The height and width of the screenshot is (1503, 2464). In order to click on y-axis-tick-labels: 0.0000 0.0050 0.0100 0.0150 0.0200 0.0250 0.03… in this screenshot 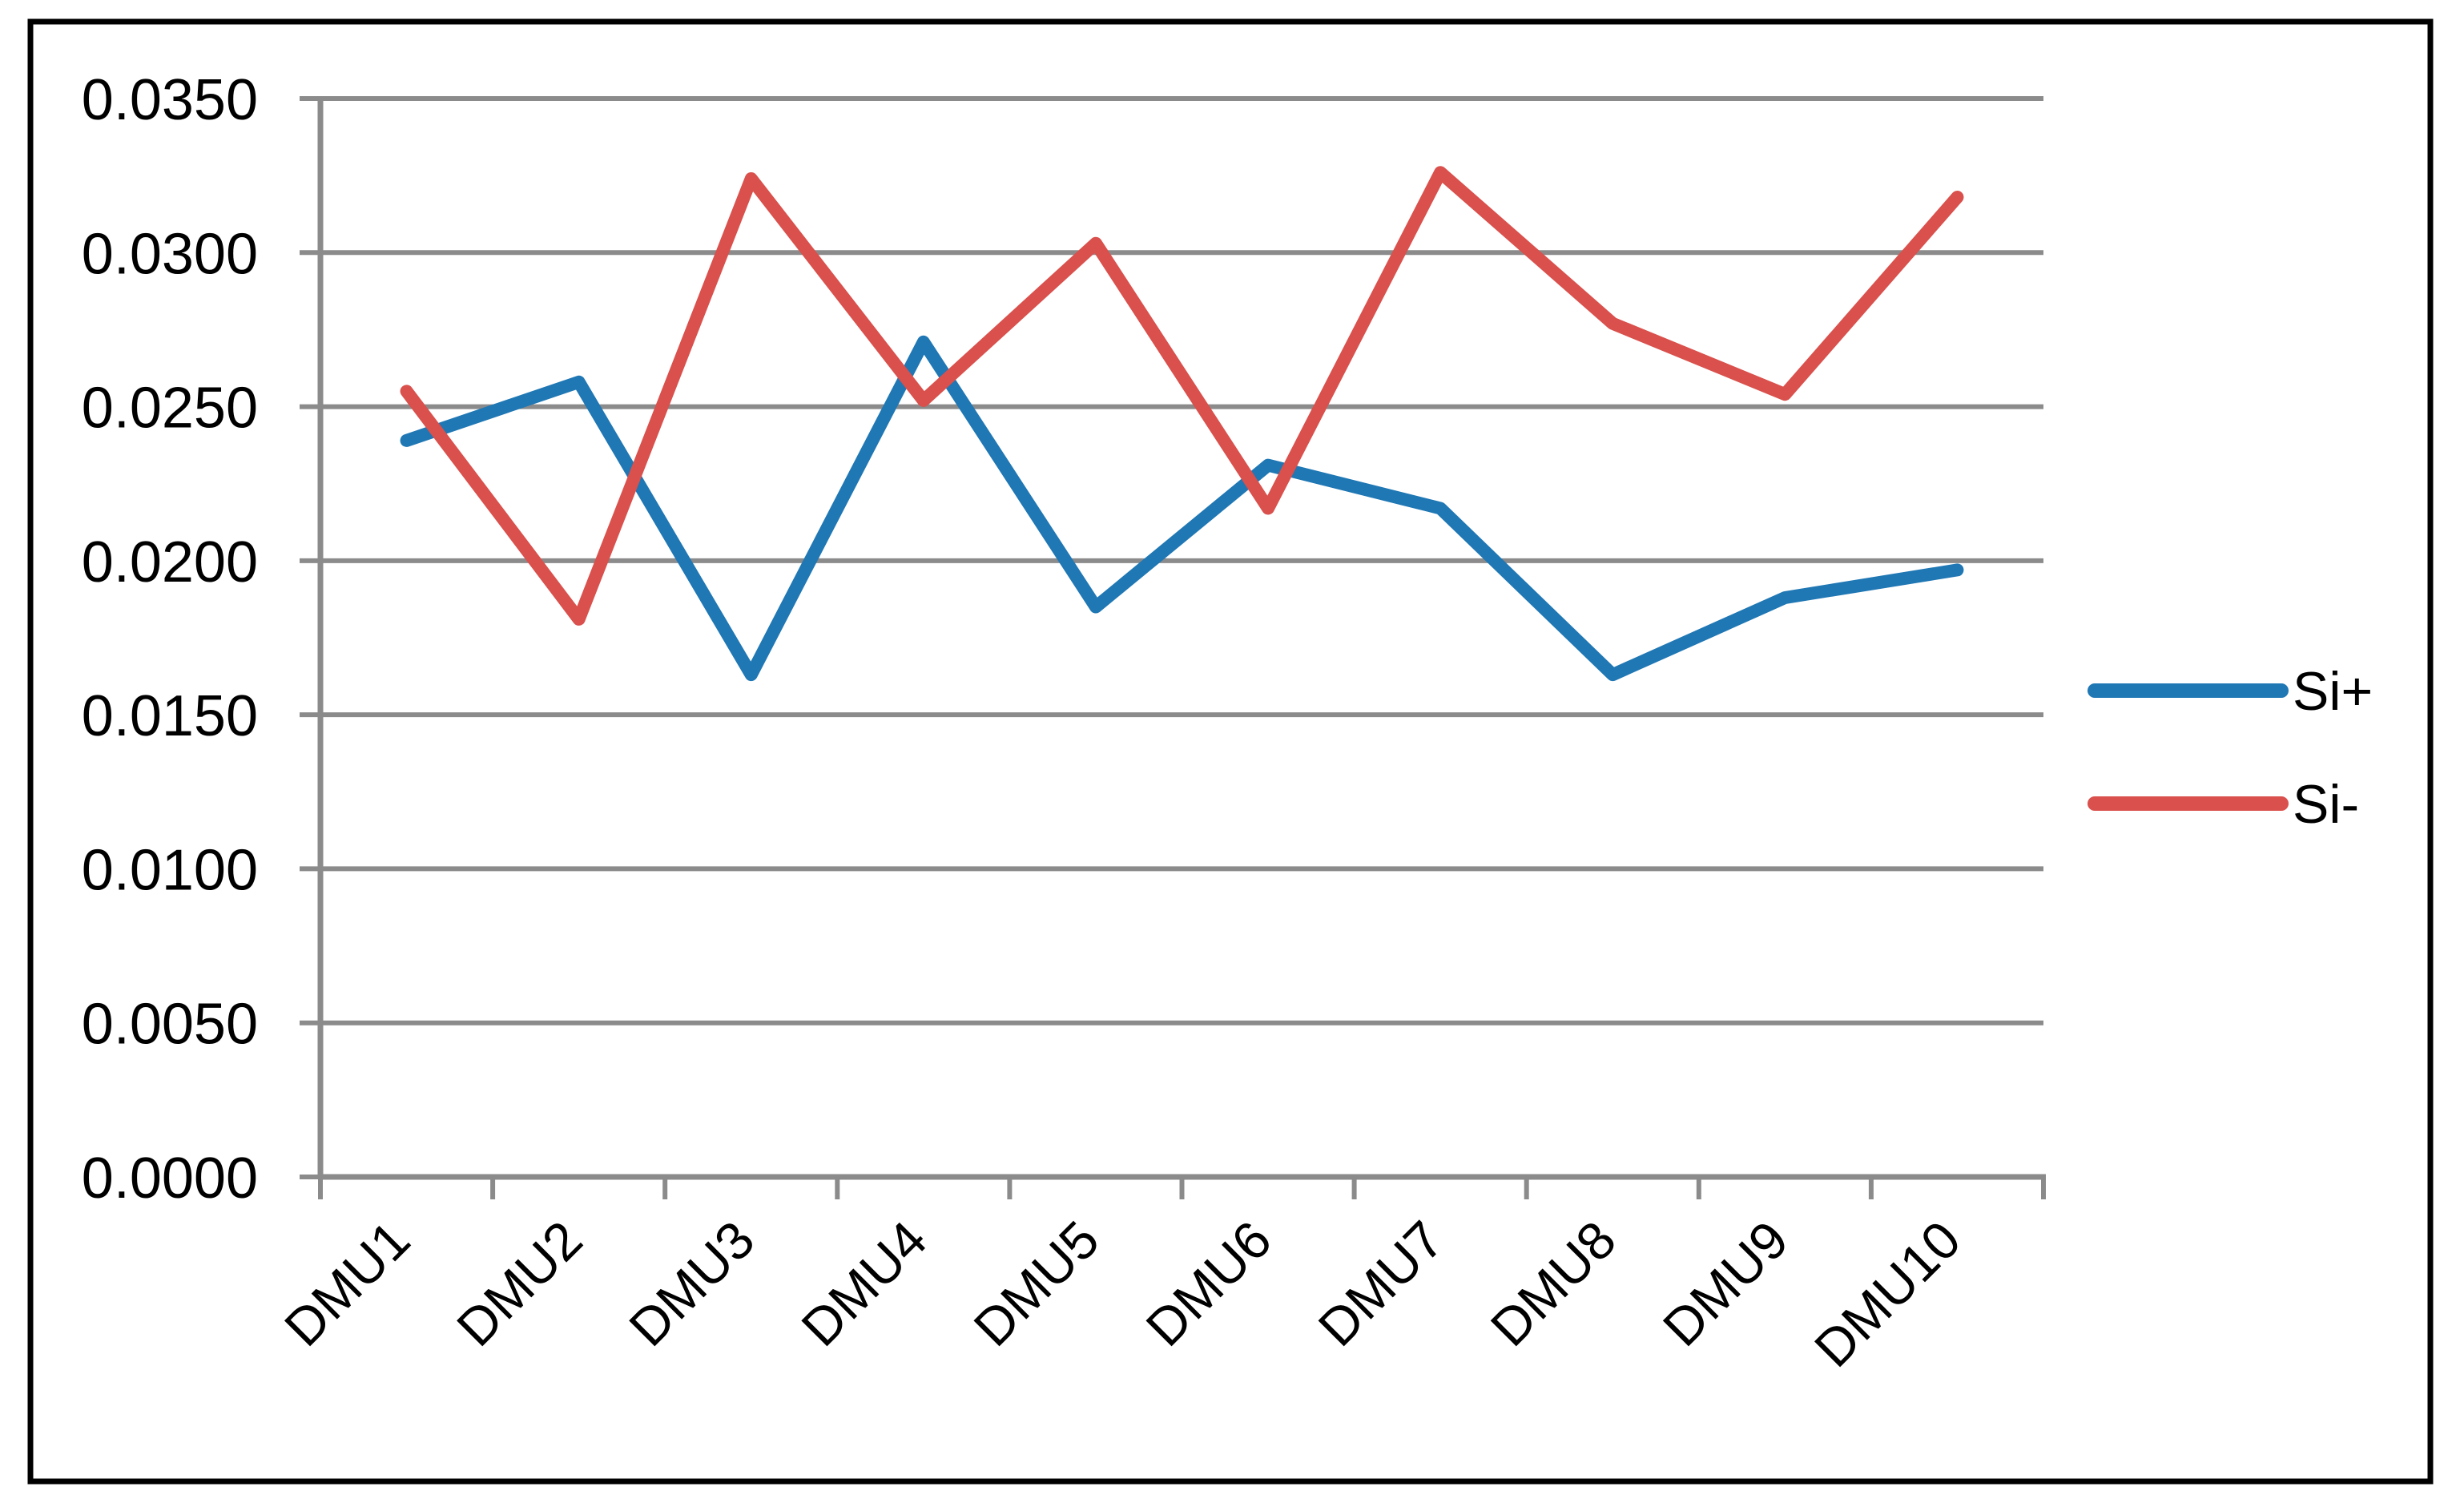, I will do `click(170, 639)`.